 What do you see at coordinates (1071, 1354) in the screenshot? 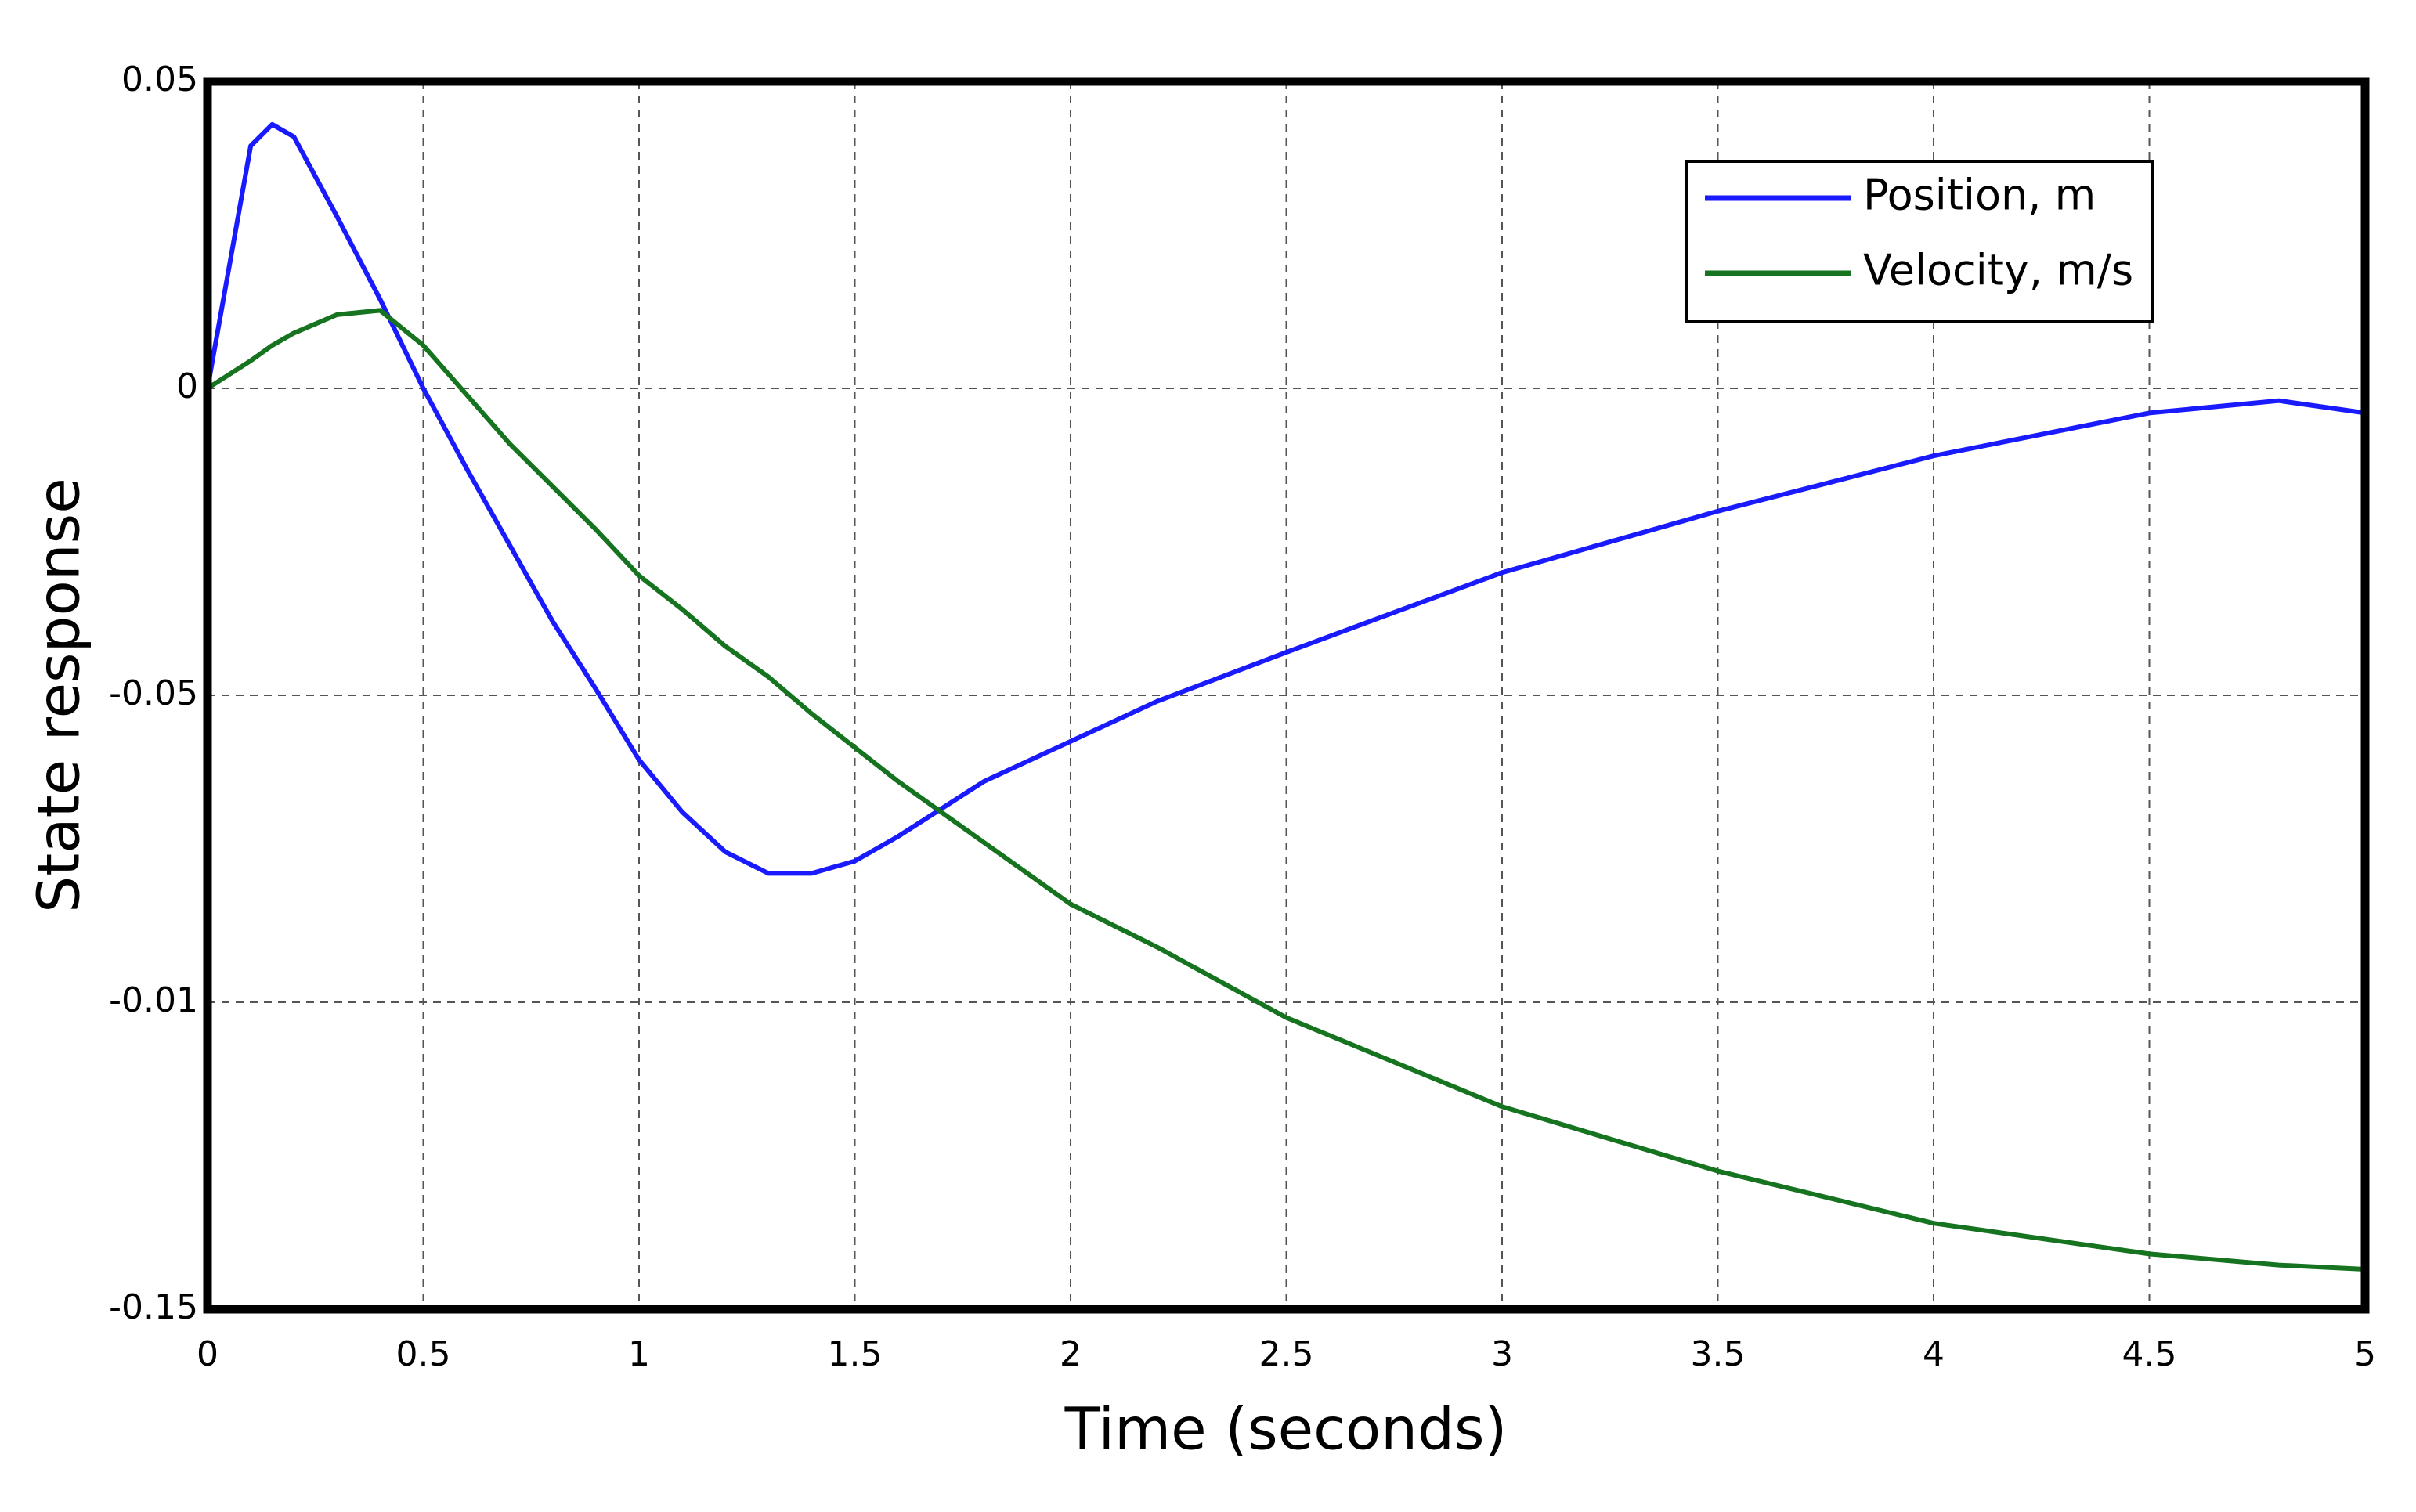
I see `x-tick-label: 2` at bounding box center [1071, 1354].